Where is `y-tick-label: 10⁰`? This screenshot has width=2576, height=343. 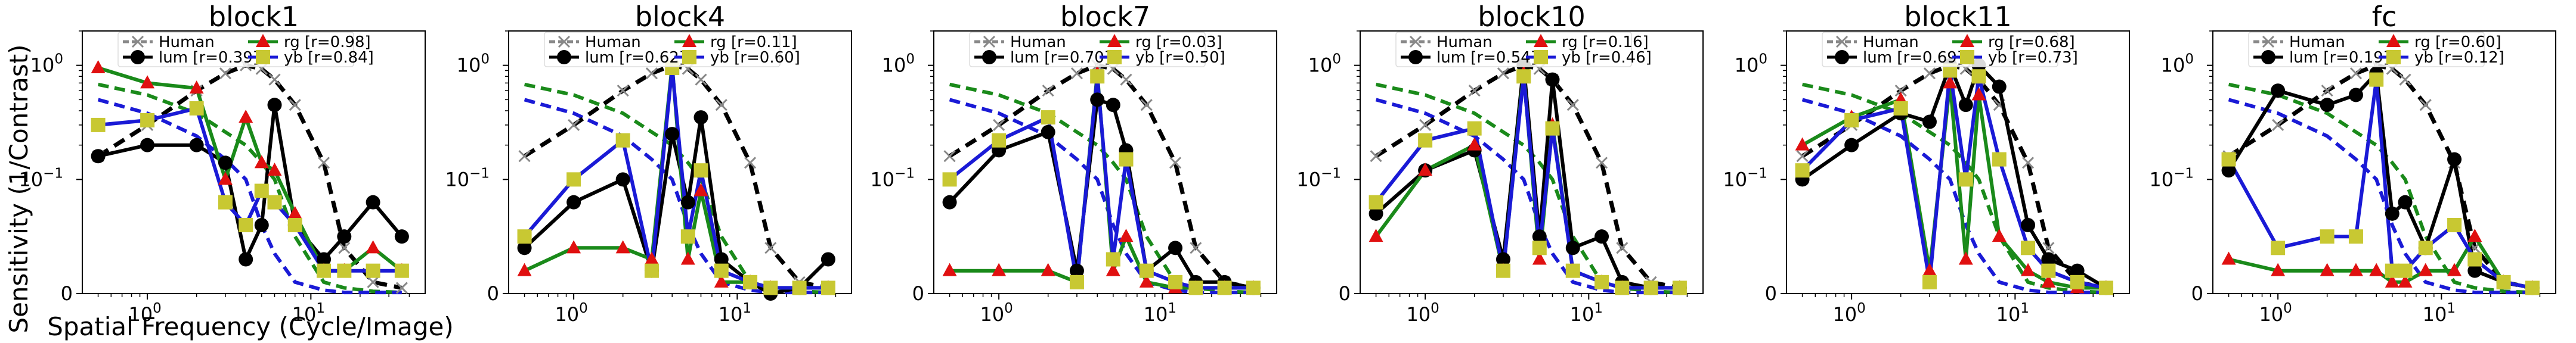
y-tick-label: 10⁰ is located at coordinates (473, 65).